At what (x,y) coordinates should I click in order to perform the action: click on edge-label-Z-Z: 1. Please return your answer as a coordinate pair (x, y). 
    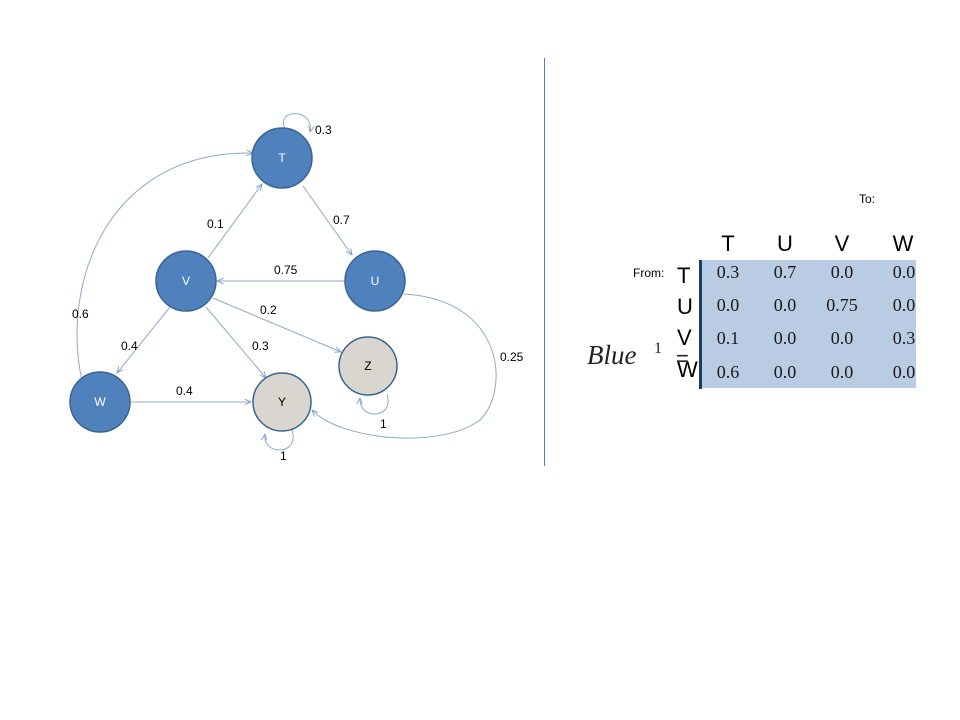
    Looking at the image, I should click on (383, 424).